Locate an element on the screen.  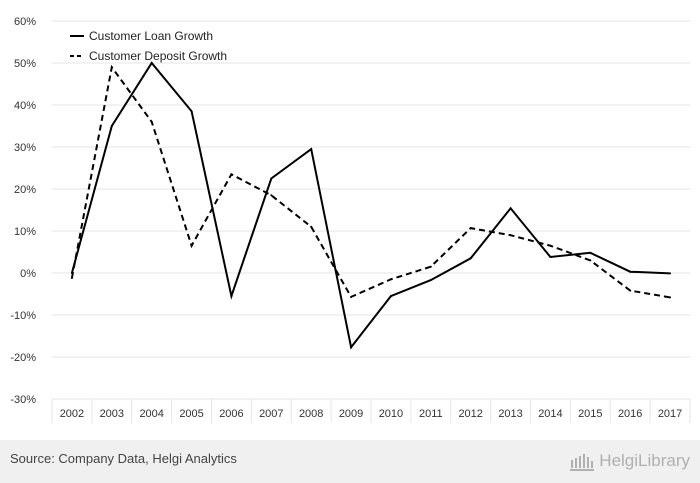
y-tick-label: -10% is located at coordinates (23, 316).